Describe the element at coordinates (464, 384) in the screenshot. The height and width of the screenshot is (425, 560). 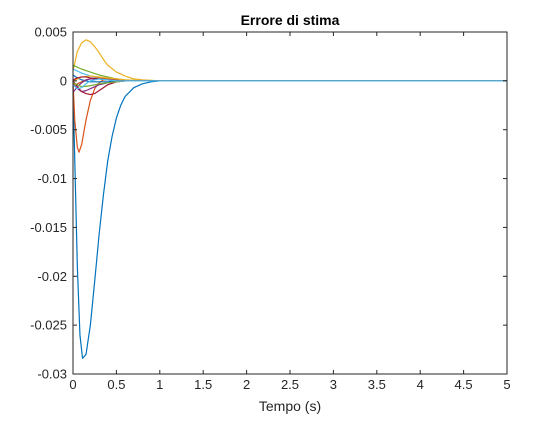
I see `x-tick-label: 4.5` at that location.